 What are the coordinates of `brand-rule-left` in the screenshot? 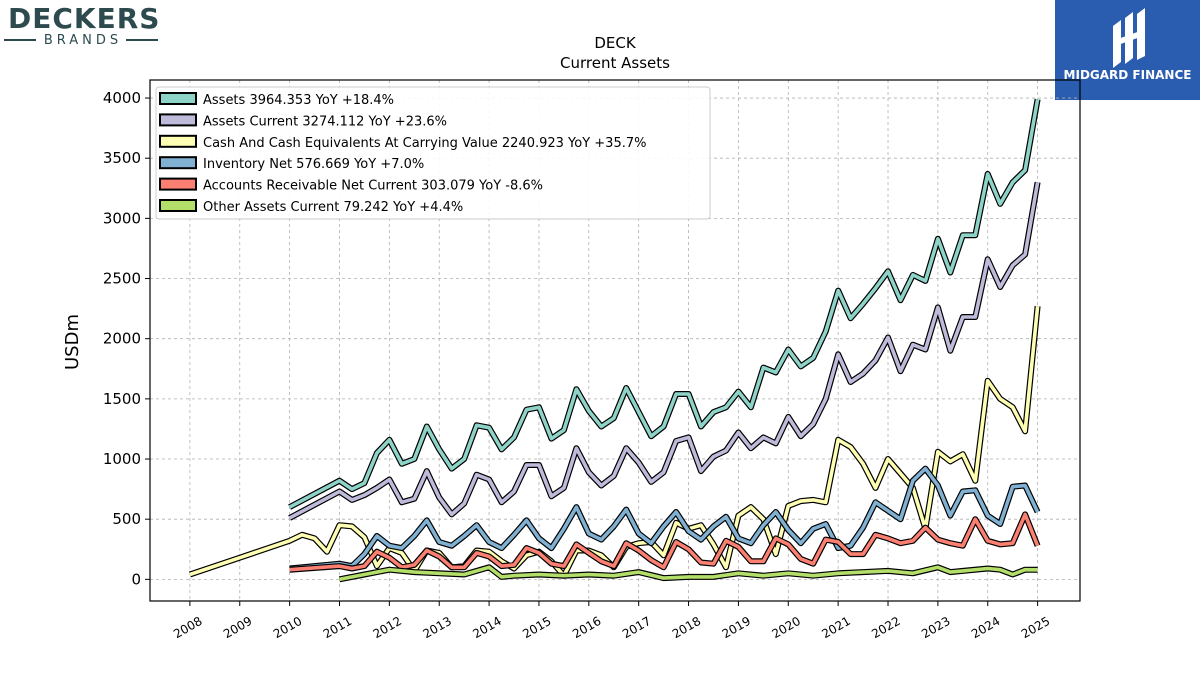 It's located at (20, 40).